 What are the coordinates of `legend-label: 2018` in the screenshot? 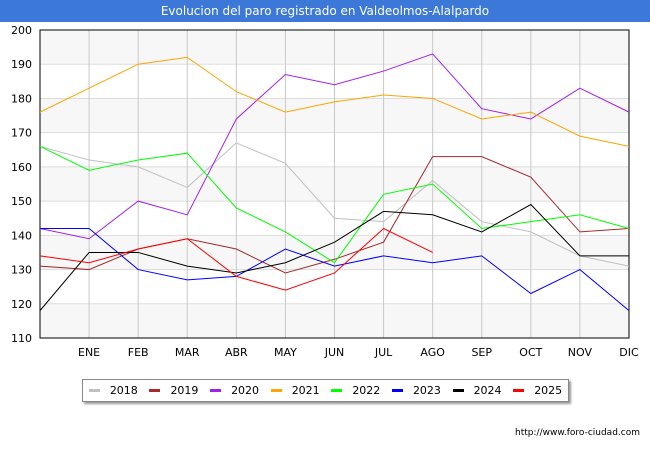 It's located at (123, 390).